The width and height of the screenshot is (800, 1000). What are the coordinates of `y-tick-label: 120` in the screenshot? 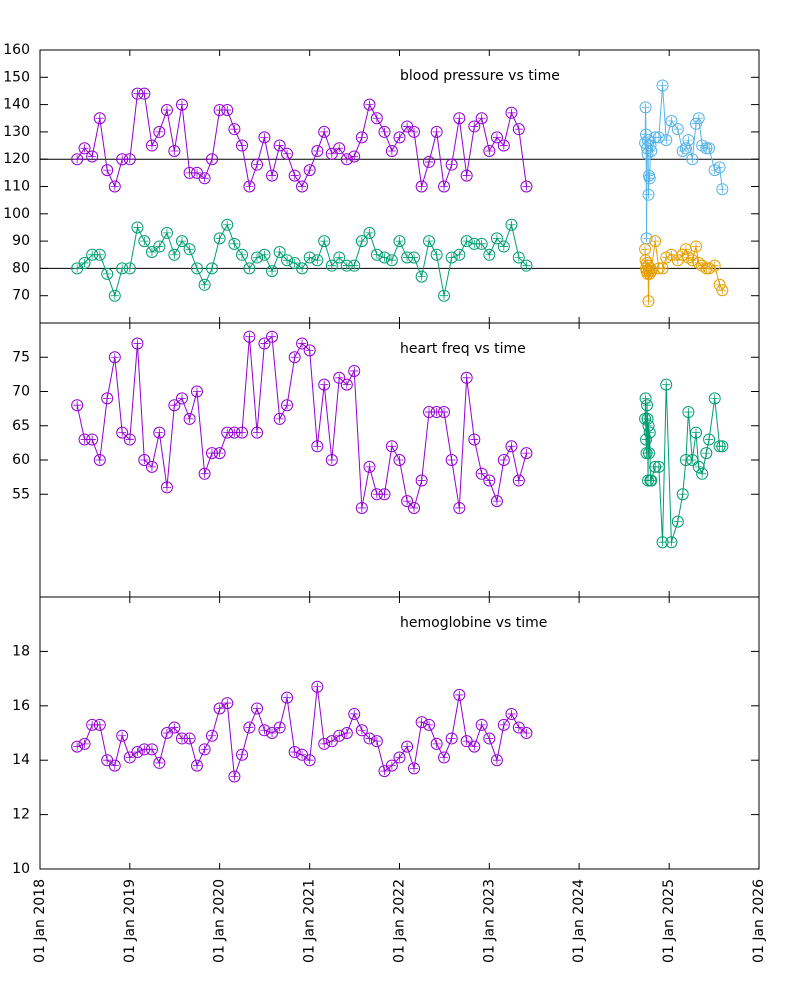 It's located at (16, 159).